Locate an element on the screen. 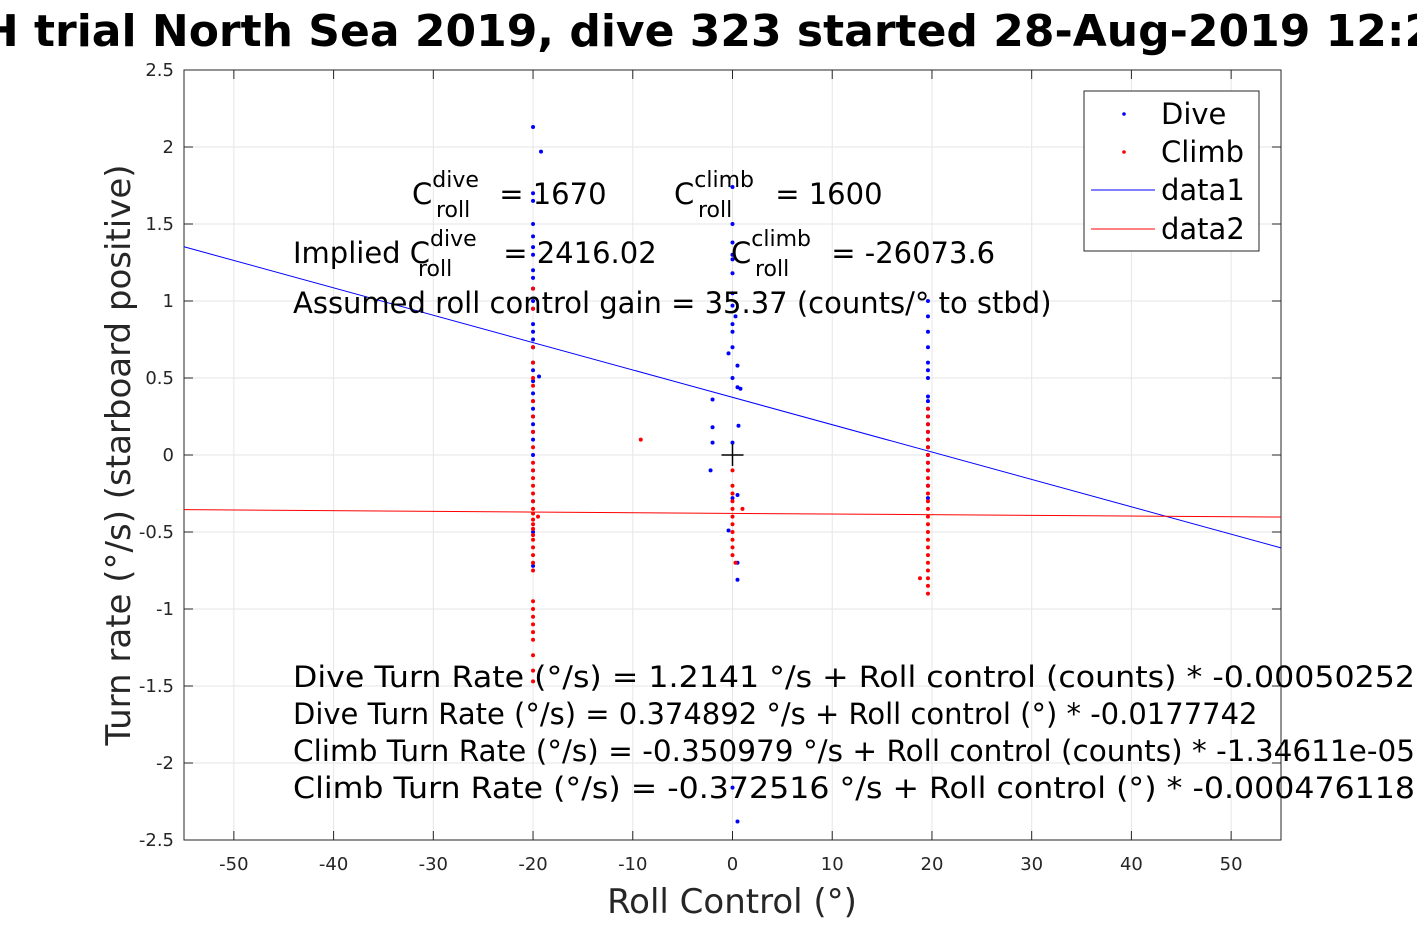  c-climb-sup: climb is located at coordinates (724, 180).